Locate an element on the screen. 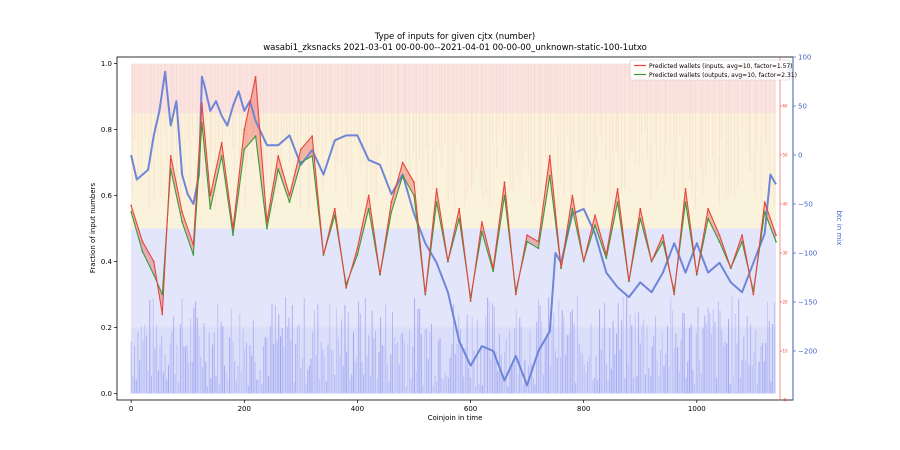 This screenshot has width=900, height=450. right-tick-label: 50 is located at coordinates (802, 107).